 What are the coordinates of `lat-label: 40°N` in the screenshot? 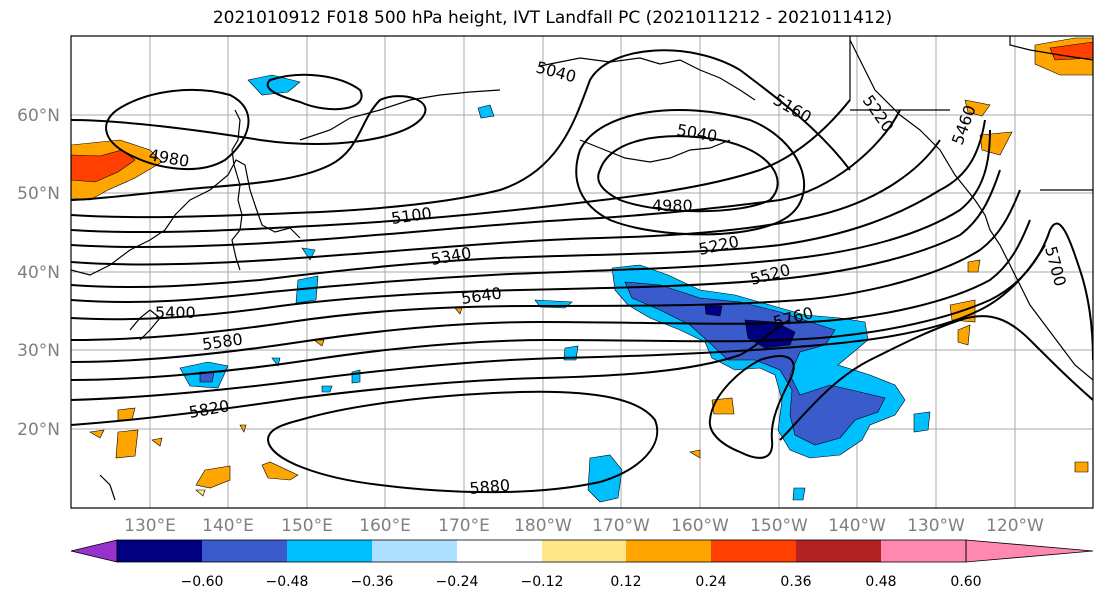 It's located at (38, 273).